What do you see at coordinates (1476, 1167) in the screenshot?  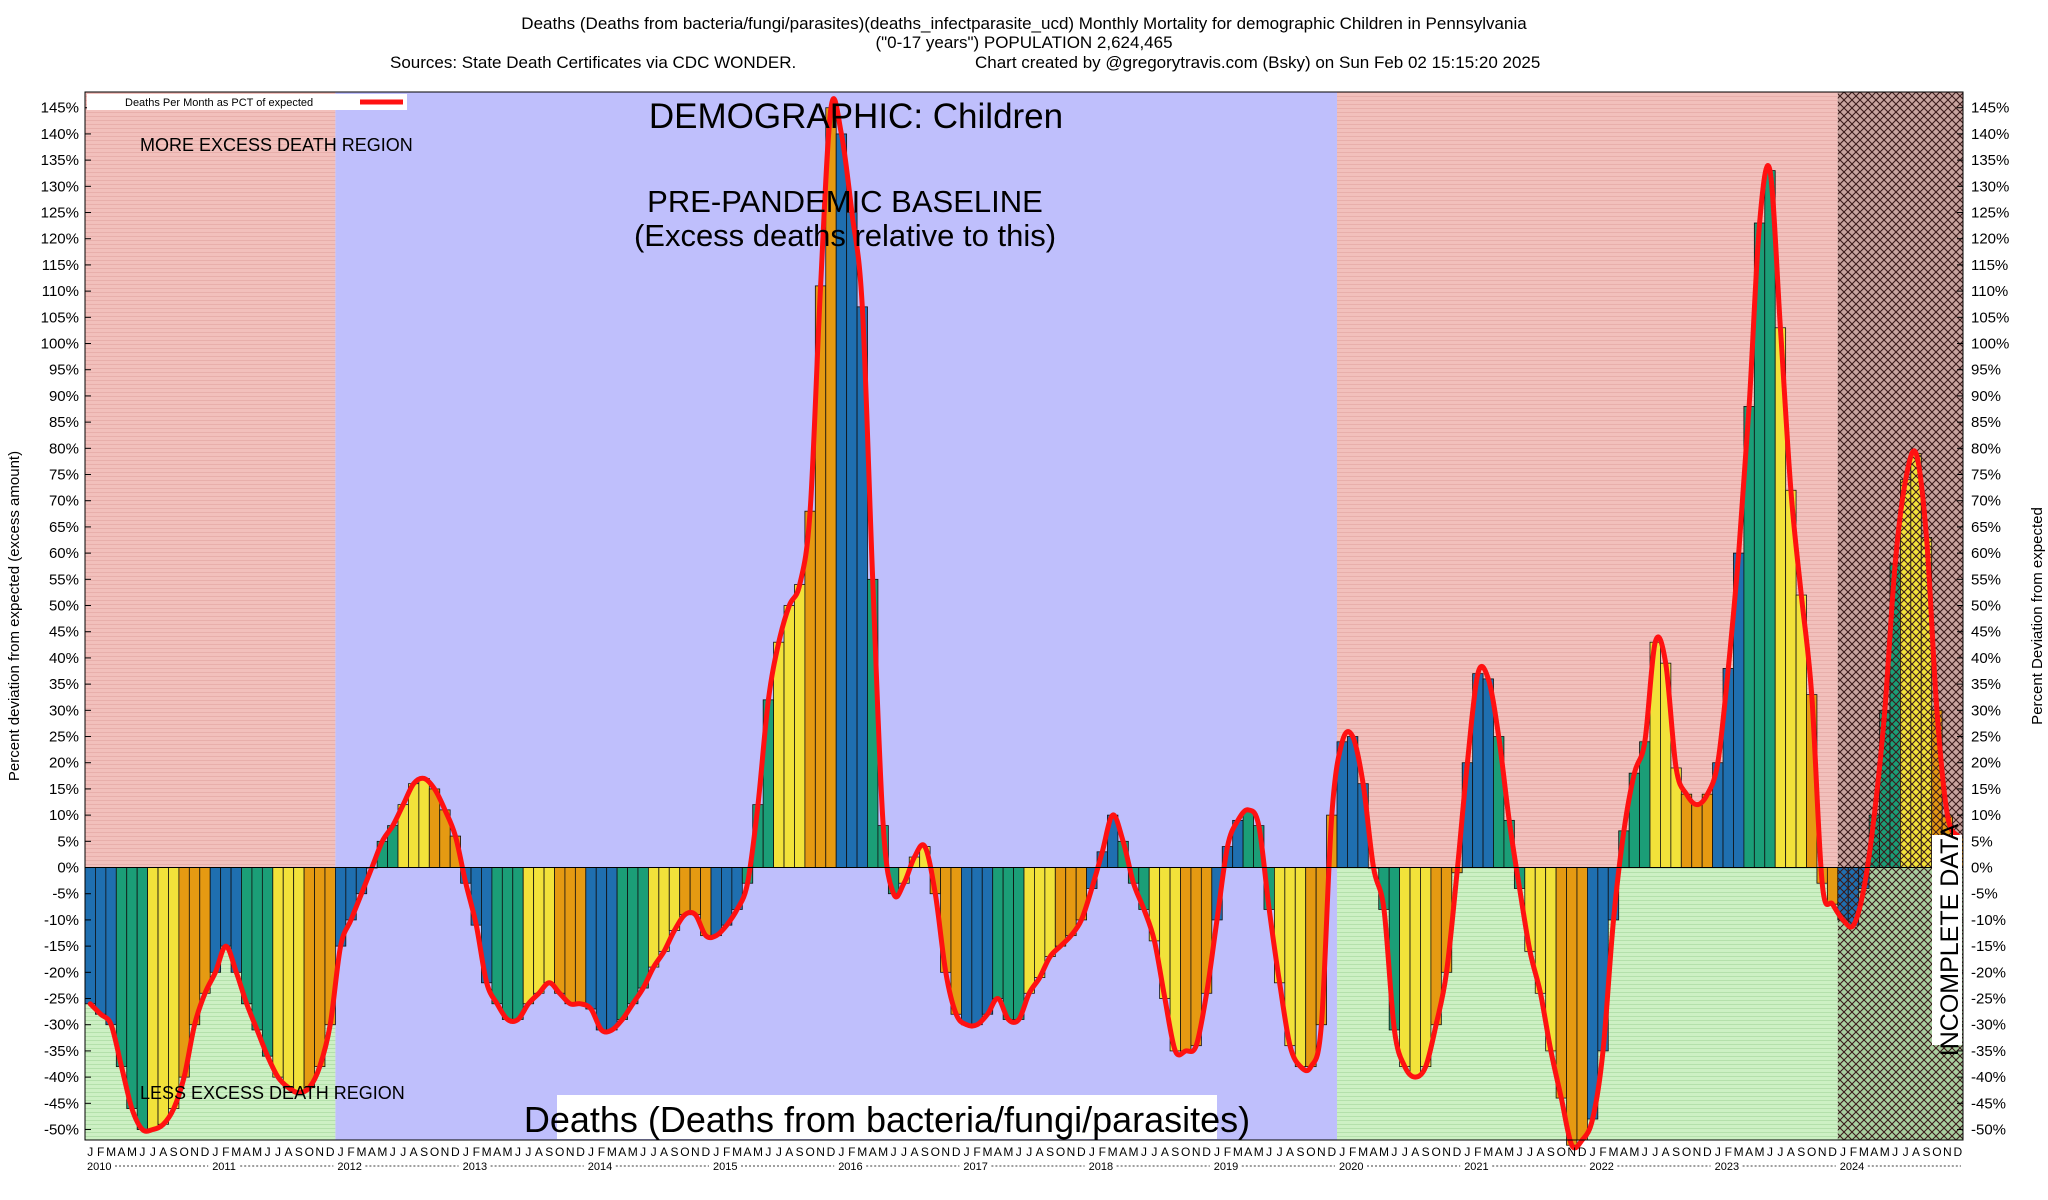 I see `xtick-year-label: 2021` at bounding box center [1476, 1167].